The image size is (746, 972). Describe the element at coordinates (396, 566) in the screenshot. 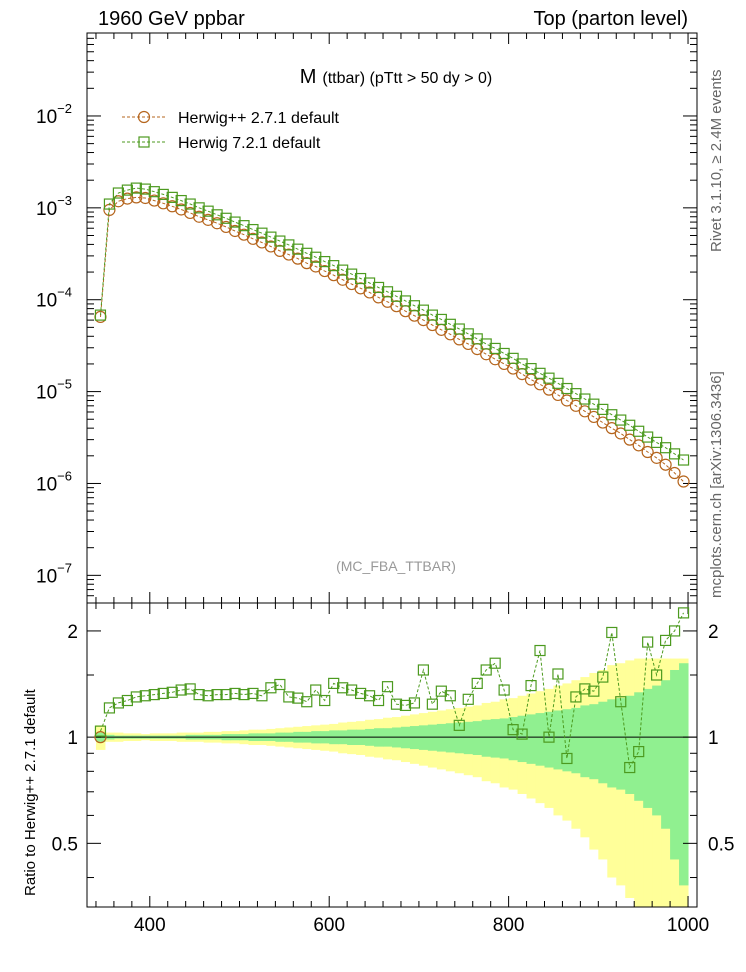

I see `analysis-tag: (MC_FBA_TTBAR)` at that location.